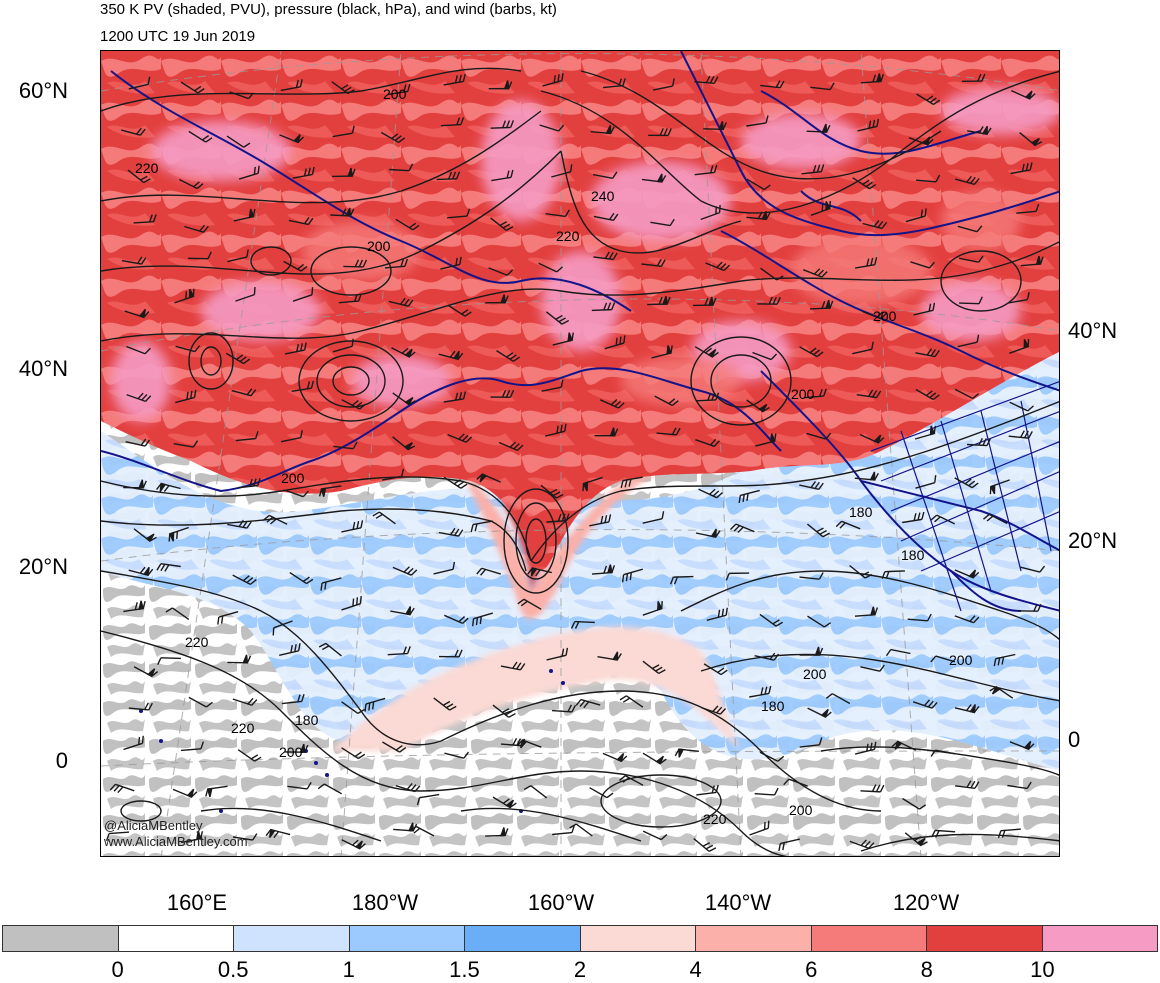 The image size is (1160, 983). What do you see at coordinates (176, 841) in the screenshot?
I see `credit-website: www.AliciaMBentley.com` at bounding box center [176, 841].